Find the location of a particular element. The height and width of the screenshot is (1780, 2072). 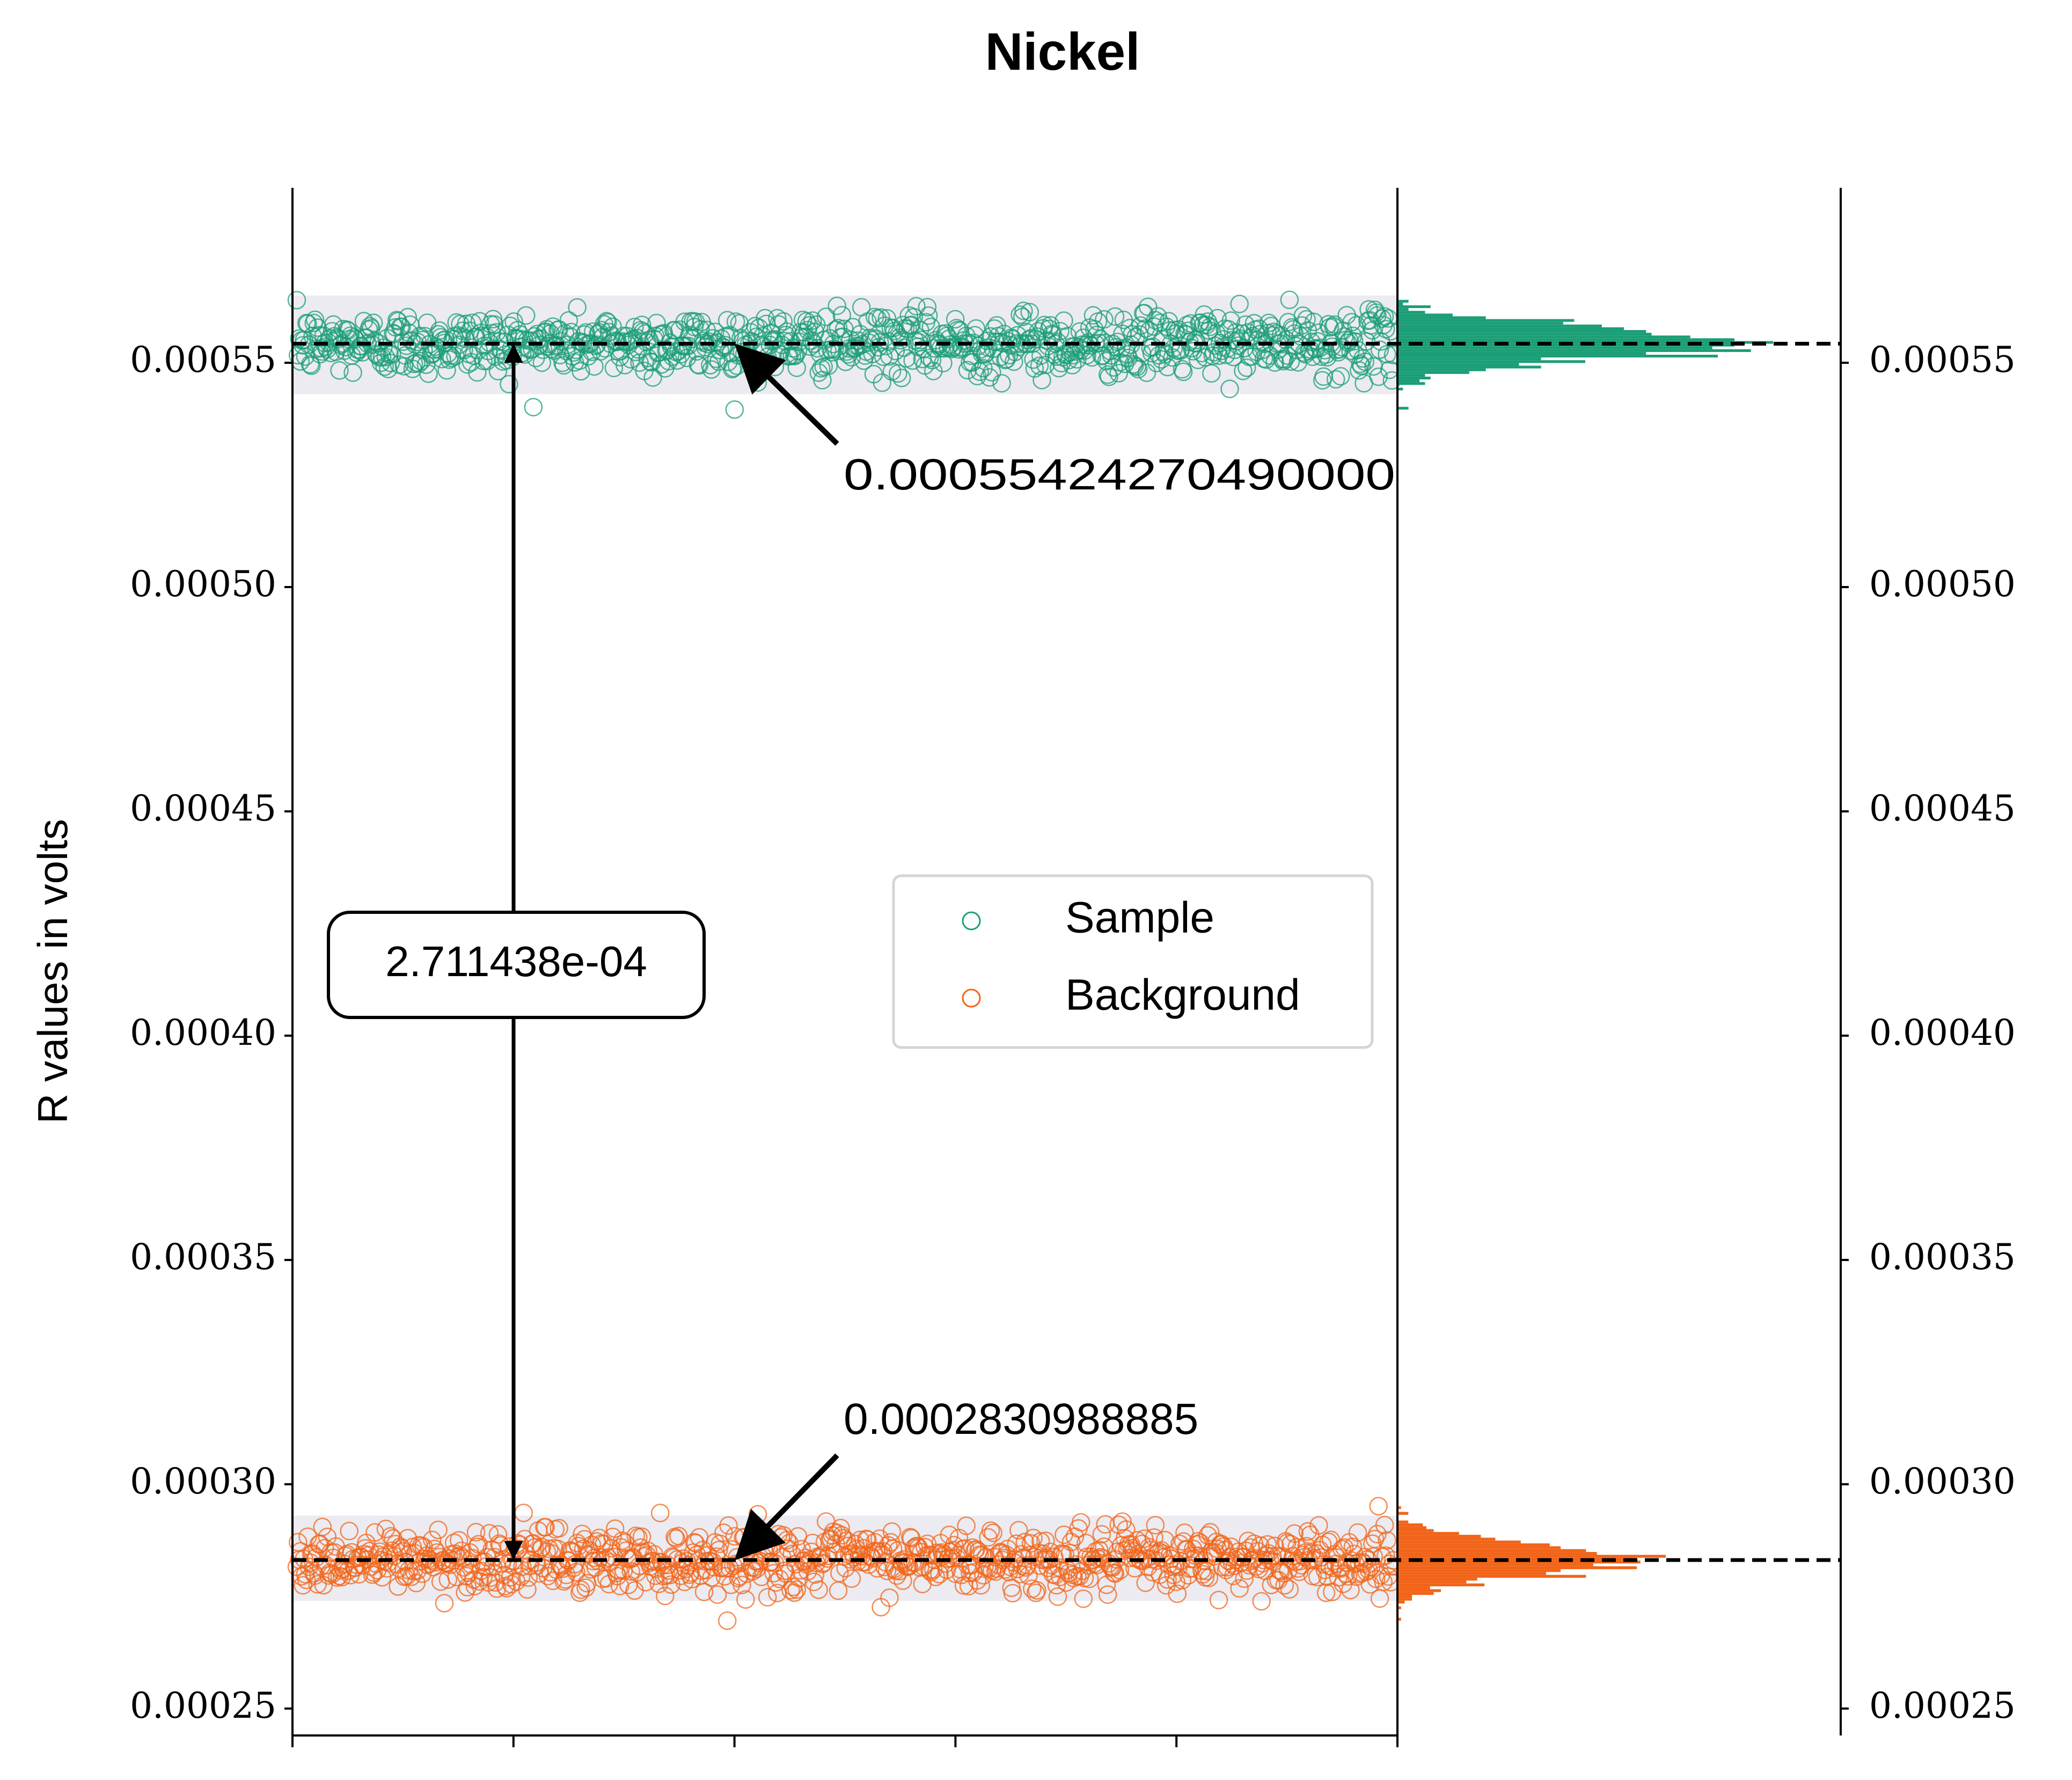

legend-marker-sample is located at coordinates (971, 921).